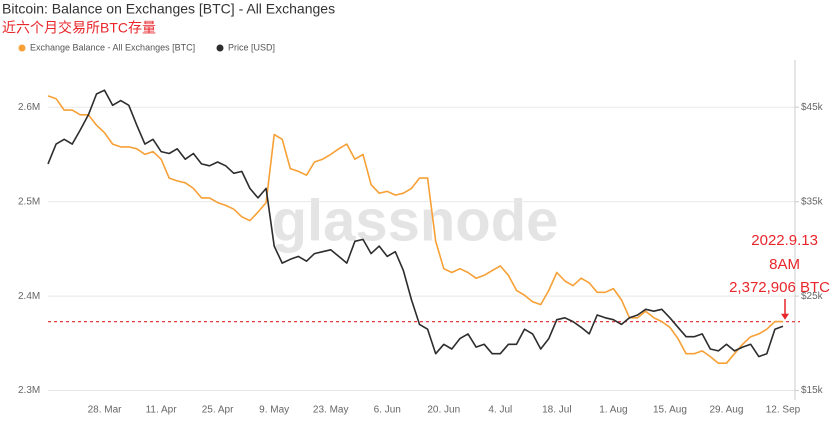  What do you see at coordinates (162, 410) in the screenshot?
I see `x-tick-label: 11. Apr` at bounding box center [162, 410].